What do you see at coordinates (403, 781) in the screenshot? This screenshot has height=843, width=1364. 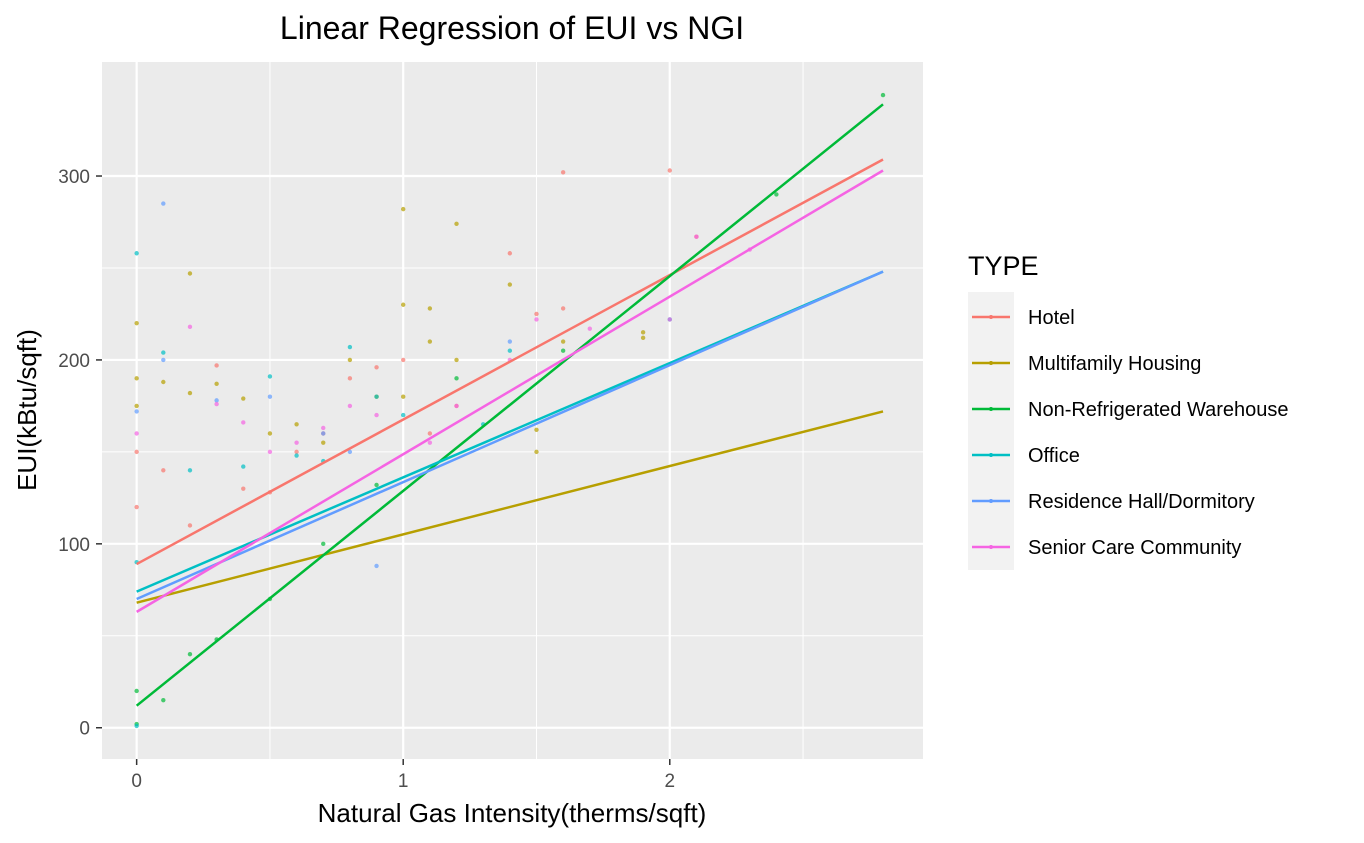 I see `x-tick-label: 1` at bounding box center [403, 781].